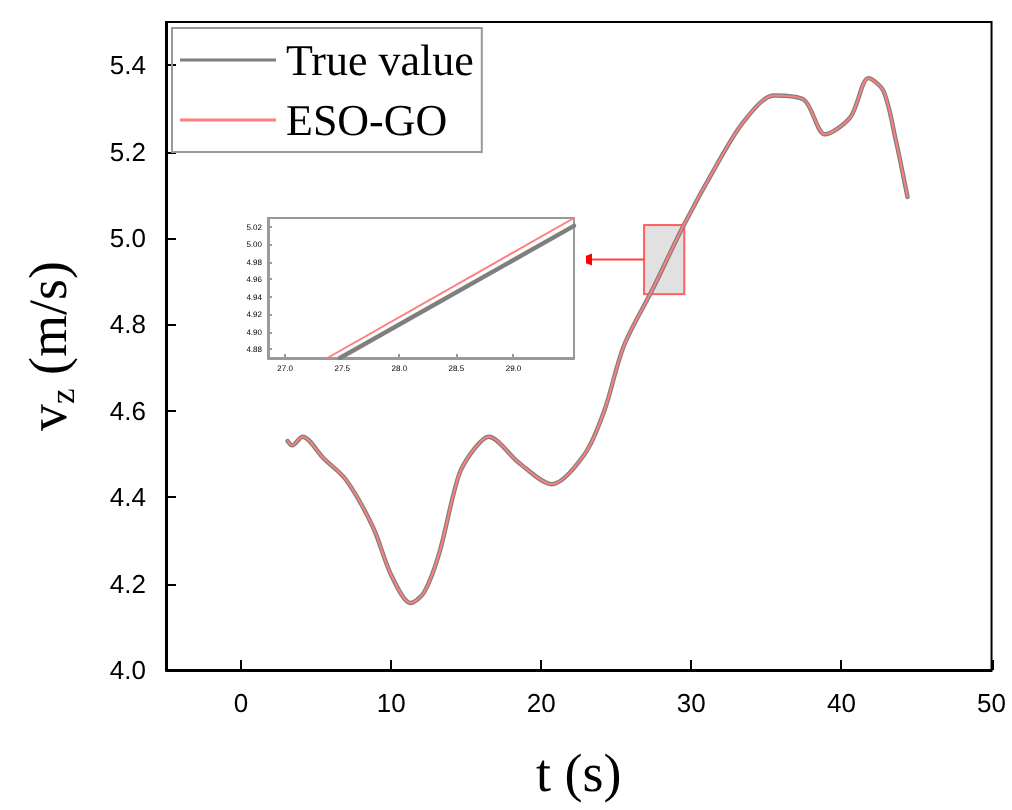 The image size is (1012, 810). I want to click on x-tick-label: 50, so click(992, 703).